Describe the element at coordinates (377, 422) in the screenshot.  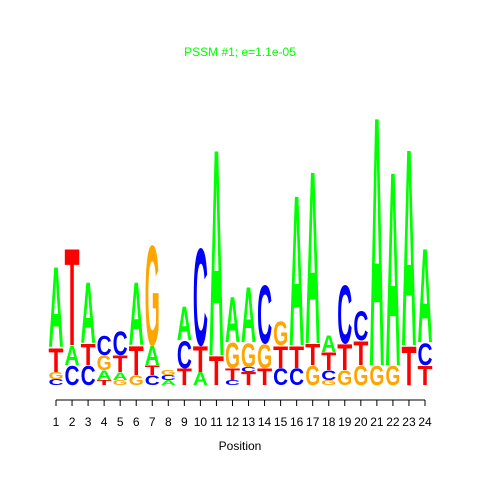
I see `x-tick-label: 21` at that location.